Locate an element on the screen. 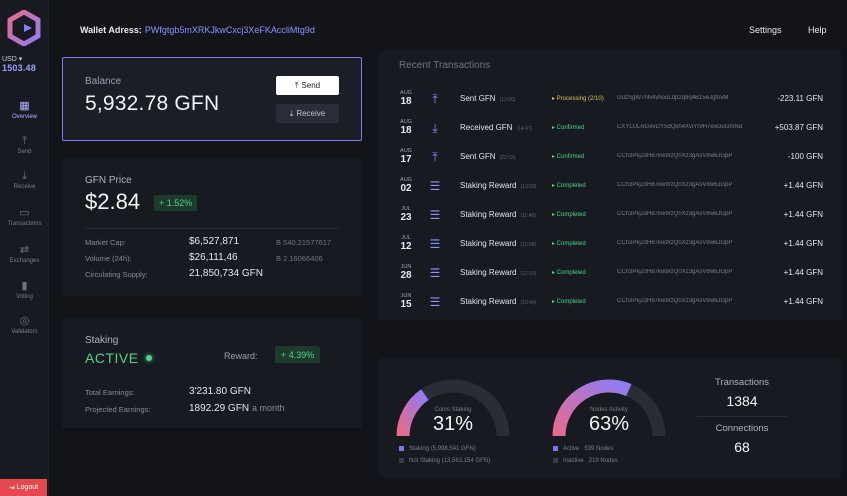 This screenshot has width=847, height=496. volume-label: Volume (24h): is located at coordinates (108, 258).